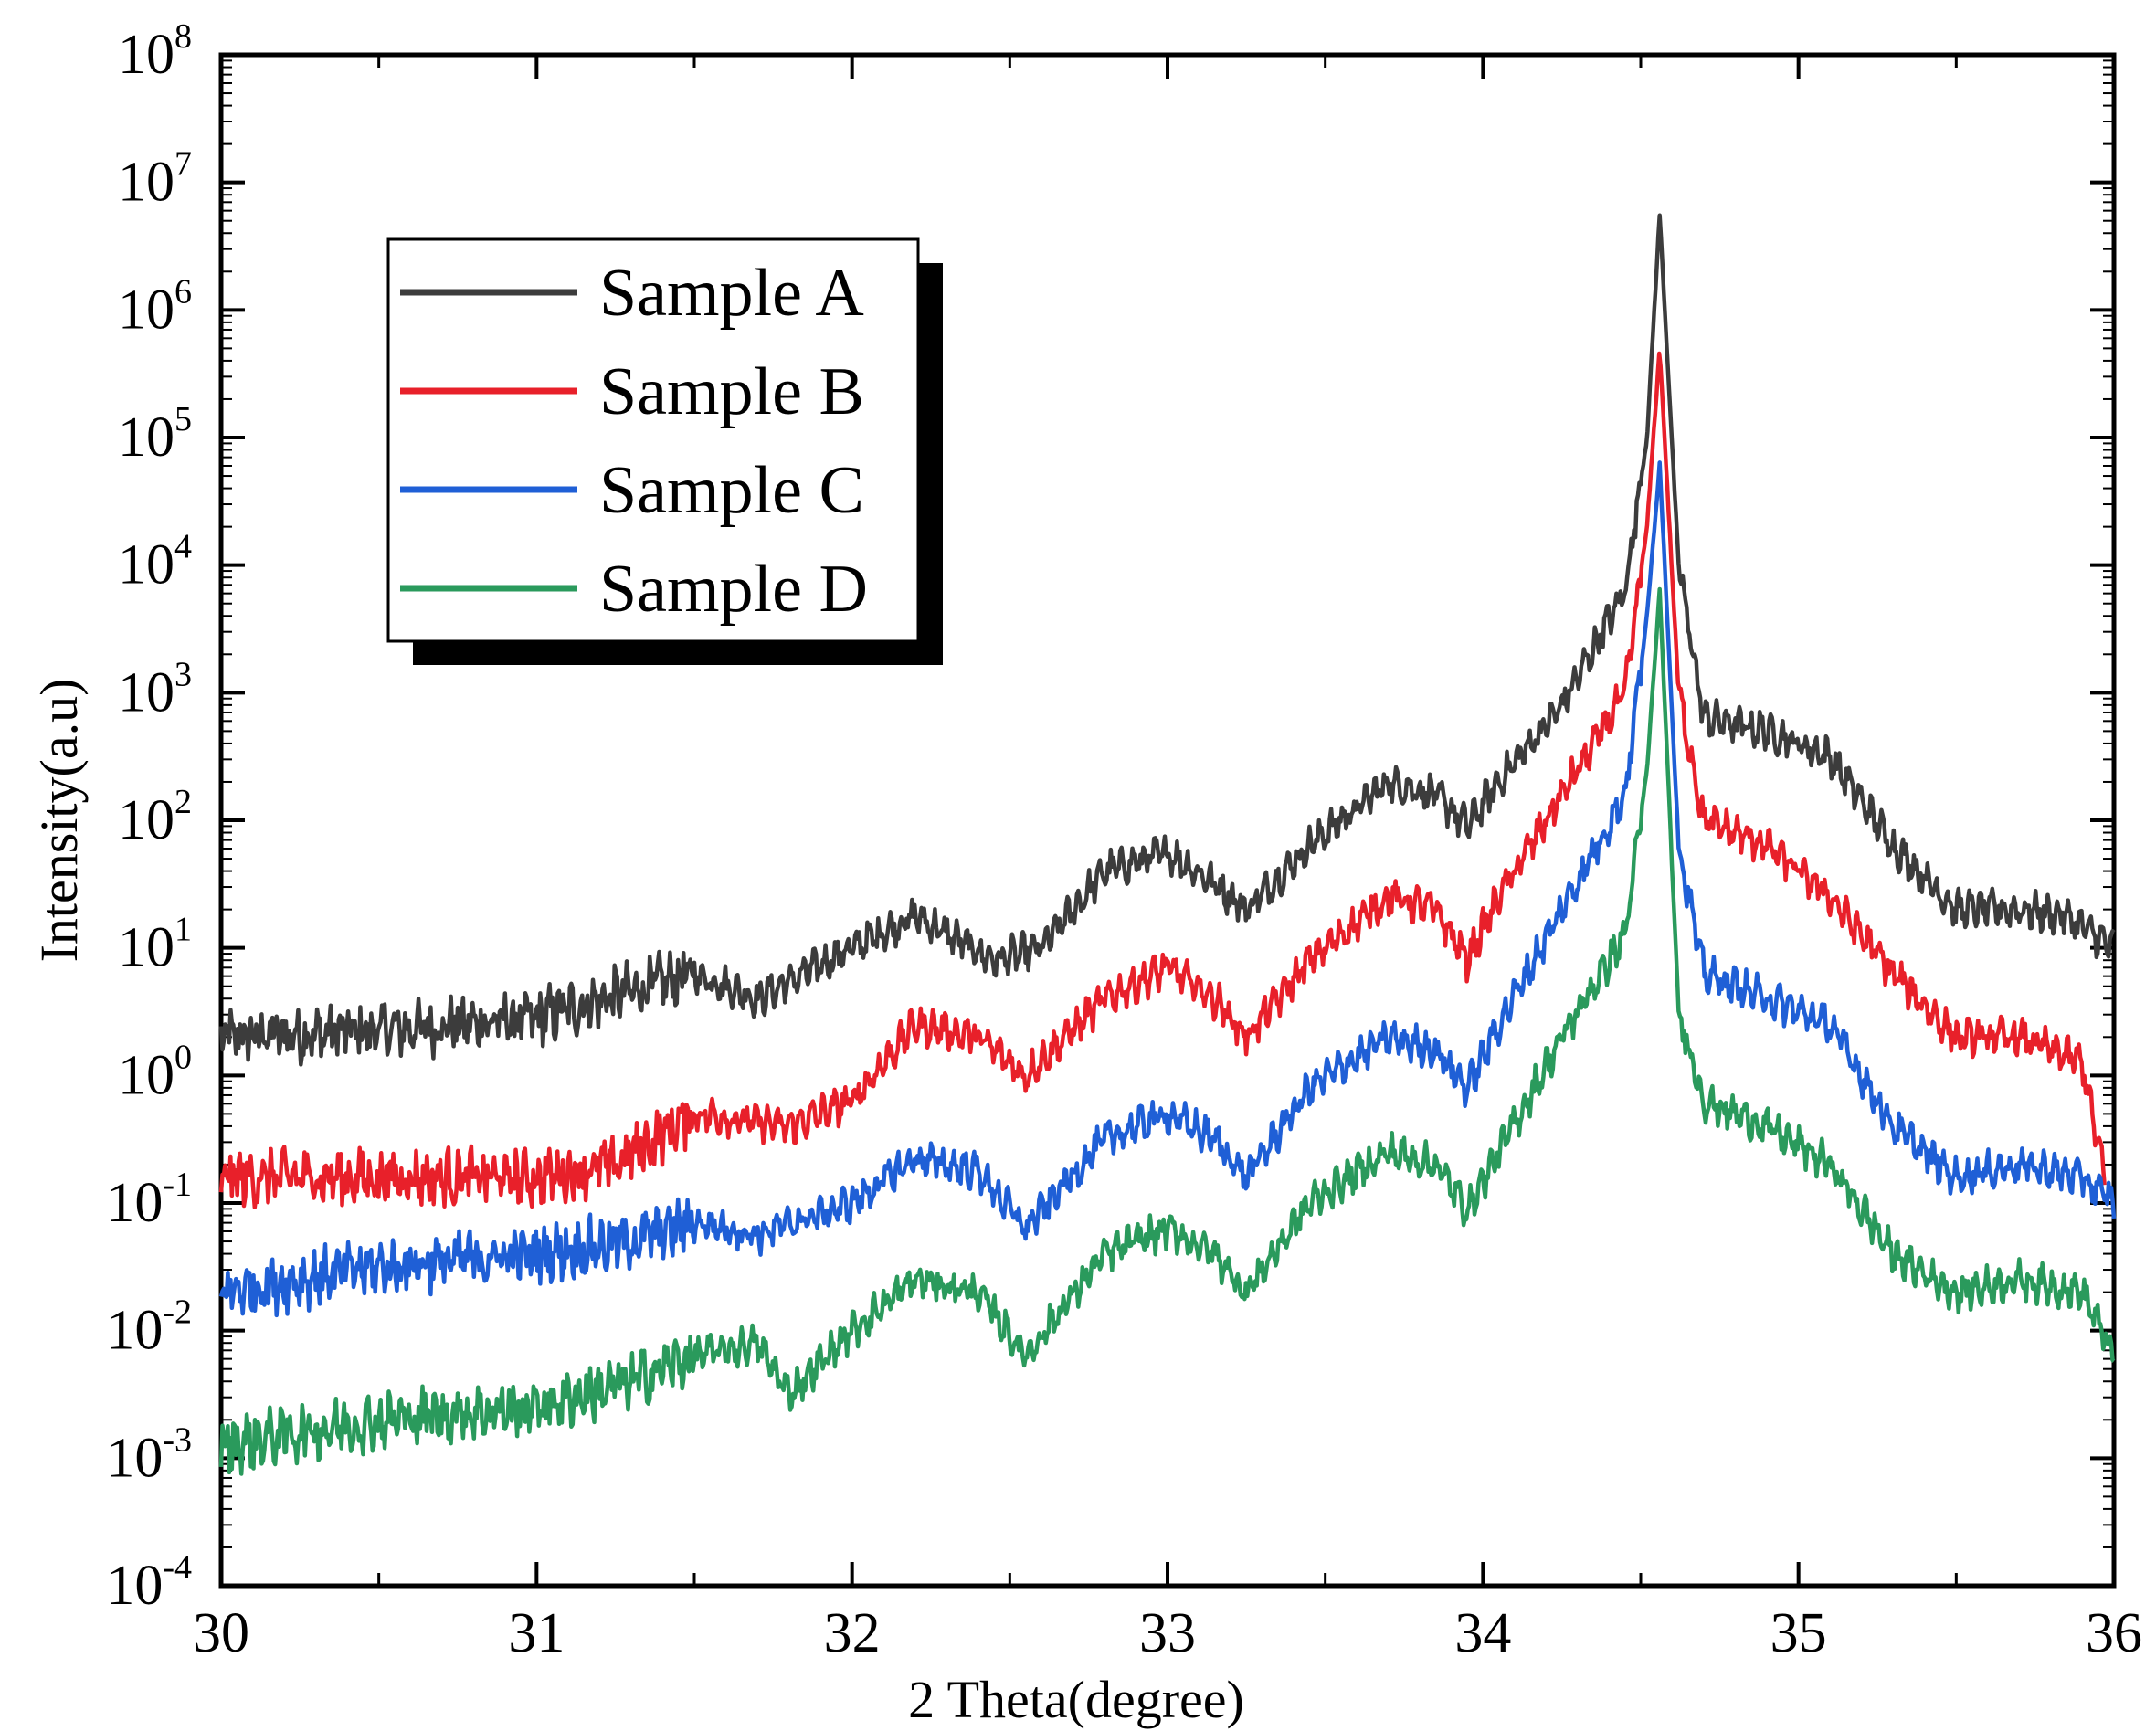  I want to click on y-tick-label: 10³, so click(155, 689).